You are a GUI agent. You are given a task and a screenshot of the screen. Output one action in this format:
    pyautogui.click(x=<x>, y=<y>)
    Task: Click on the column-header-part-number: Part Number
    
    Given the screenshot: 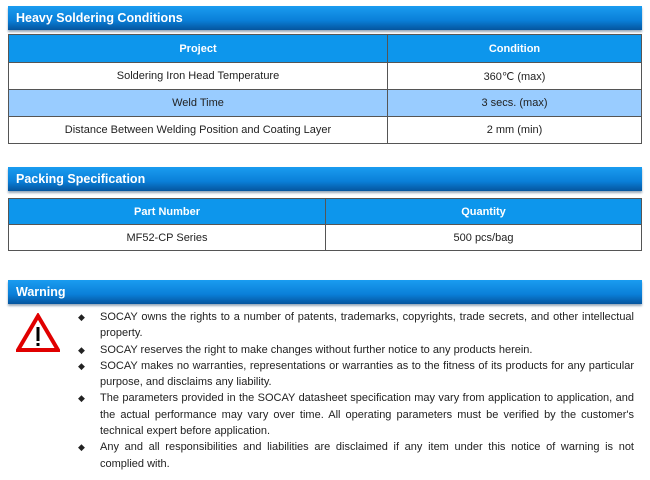 What is the action you would take?
    pyautogui.click(x=167, y=211)
    